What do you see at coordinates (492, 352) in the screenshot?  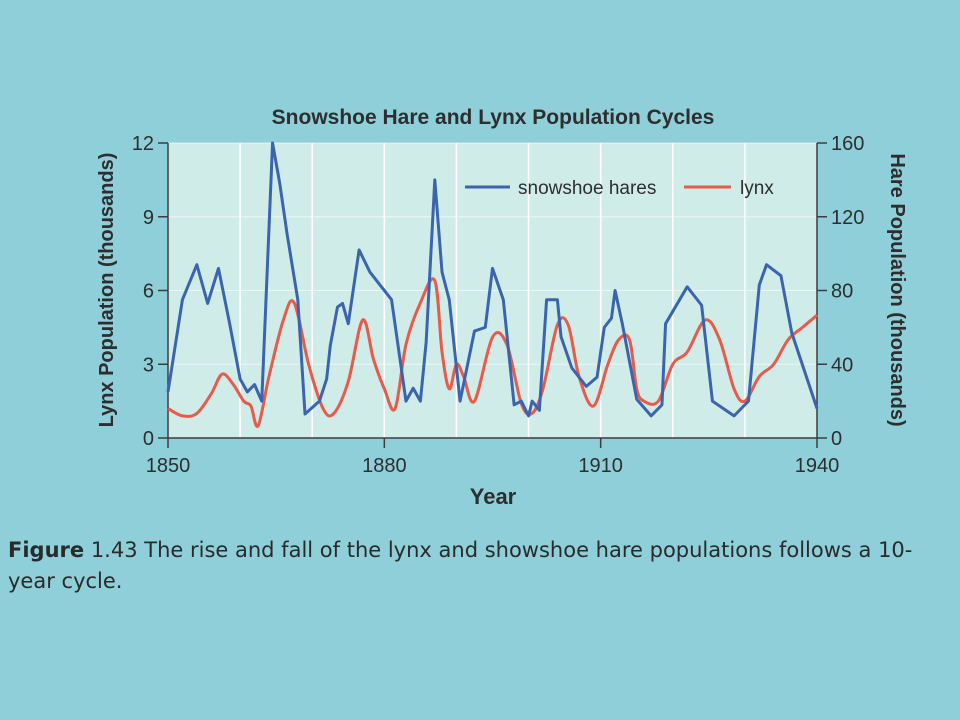 I see `lynx-series-line` at bounding box center [492, 352].